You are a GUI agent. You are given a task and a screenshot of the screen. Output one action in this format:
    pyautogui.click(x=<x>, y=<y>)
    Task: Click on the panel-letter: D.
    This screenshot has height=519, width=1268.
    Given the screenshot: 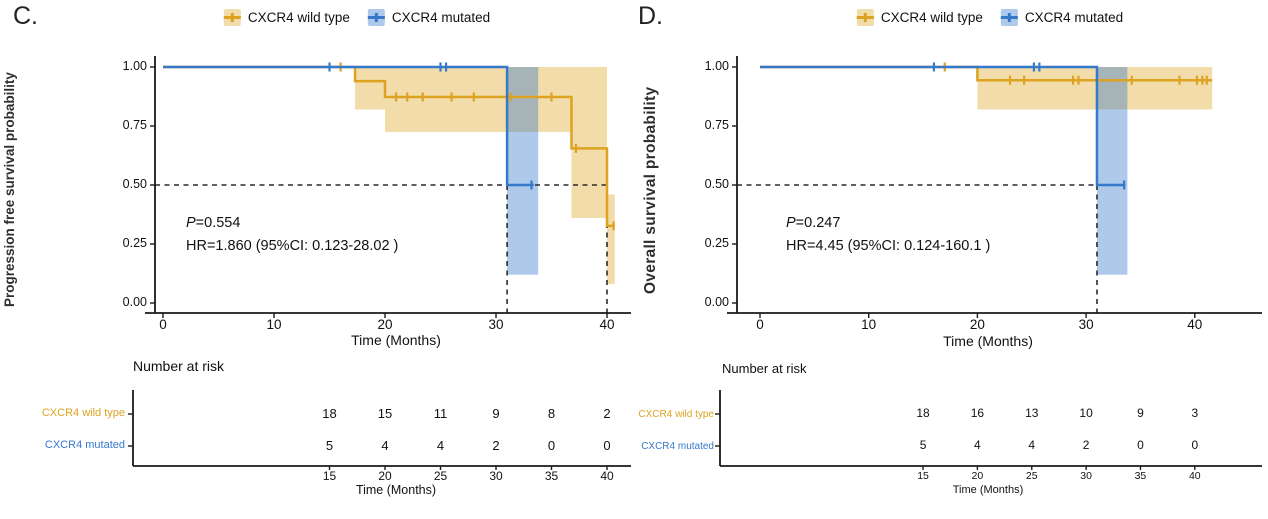 What is the action you would take?
    pyautogui.click(x=650, y=16)
    